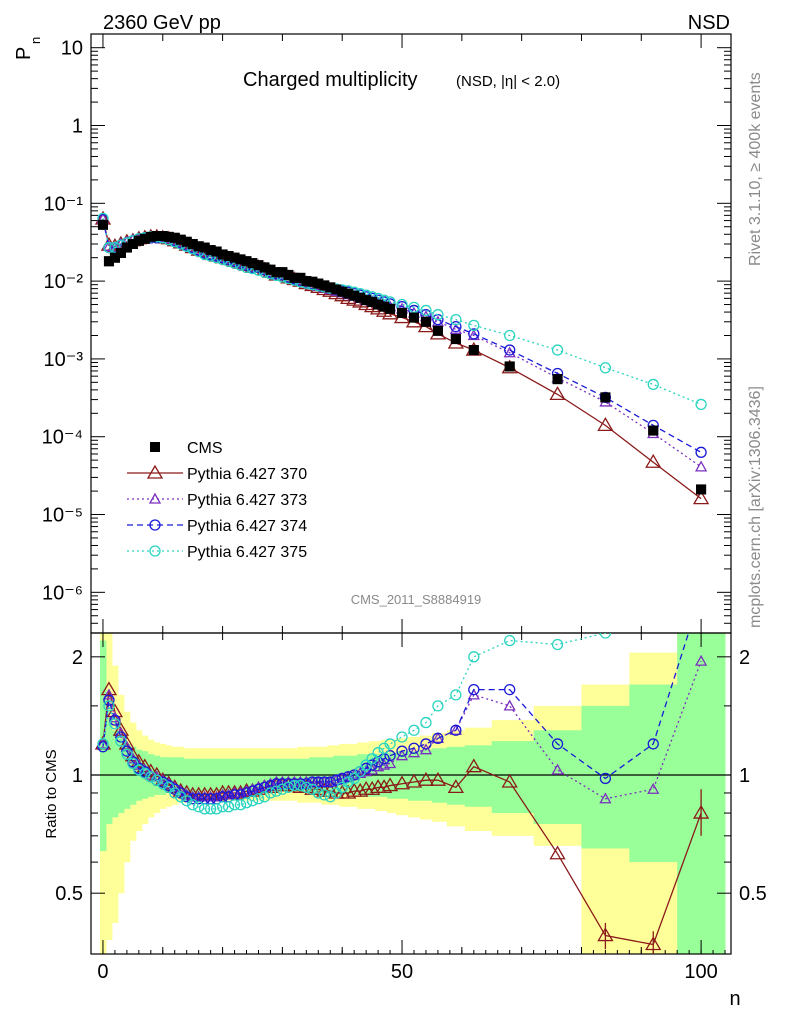  I want to click on rivet-label: Rivet 3.1.10, ≥ 400k events, so click(755, 169).